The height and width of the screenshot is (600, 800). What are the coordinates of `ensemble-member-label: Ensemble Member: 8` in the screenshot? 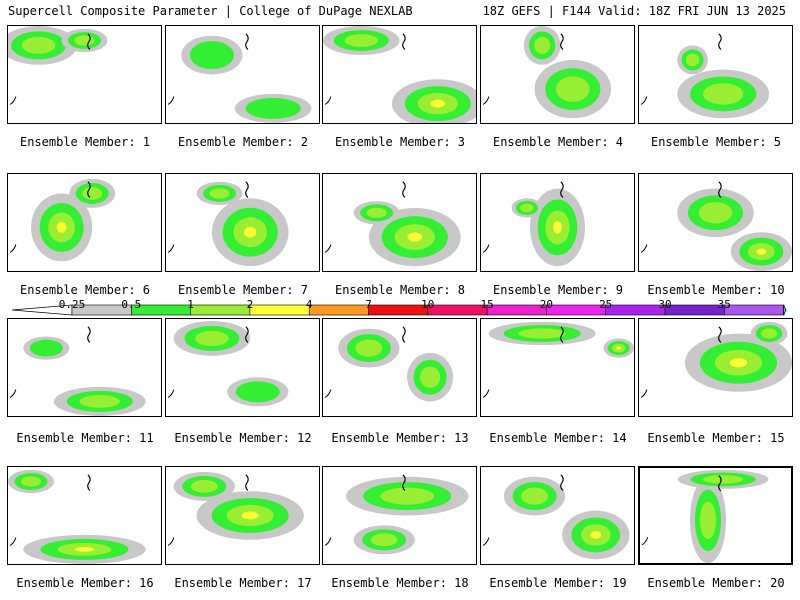 It's located at (400, 290).